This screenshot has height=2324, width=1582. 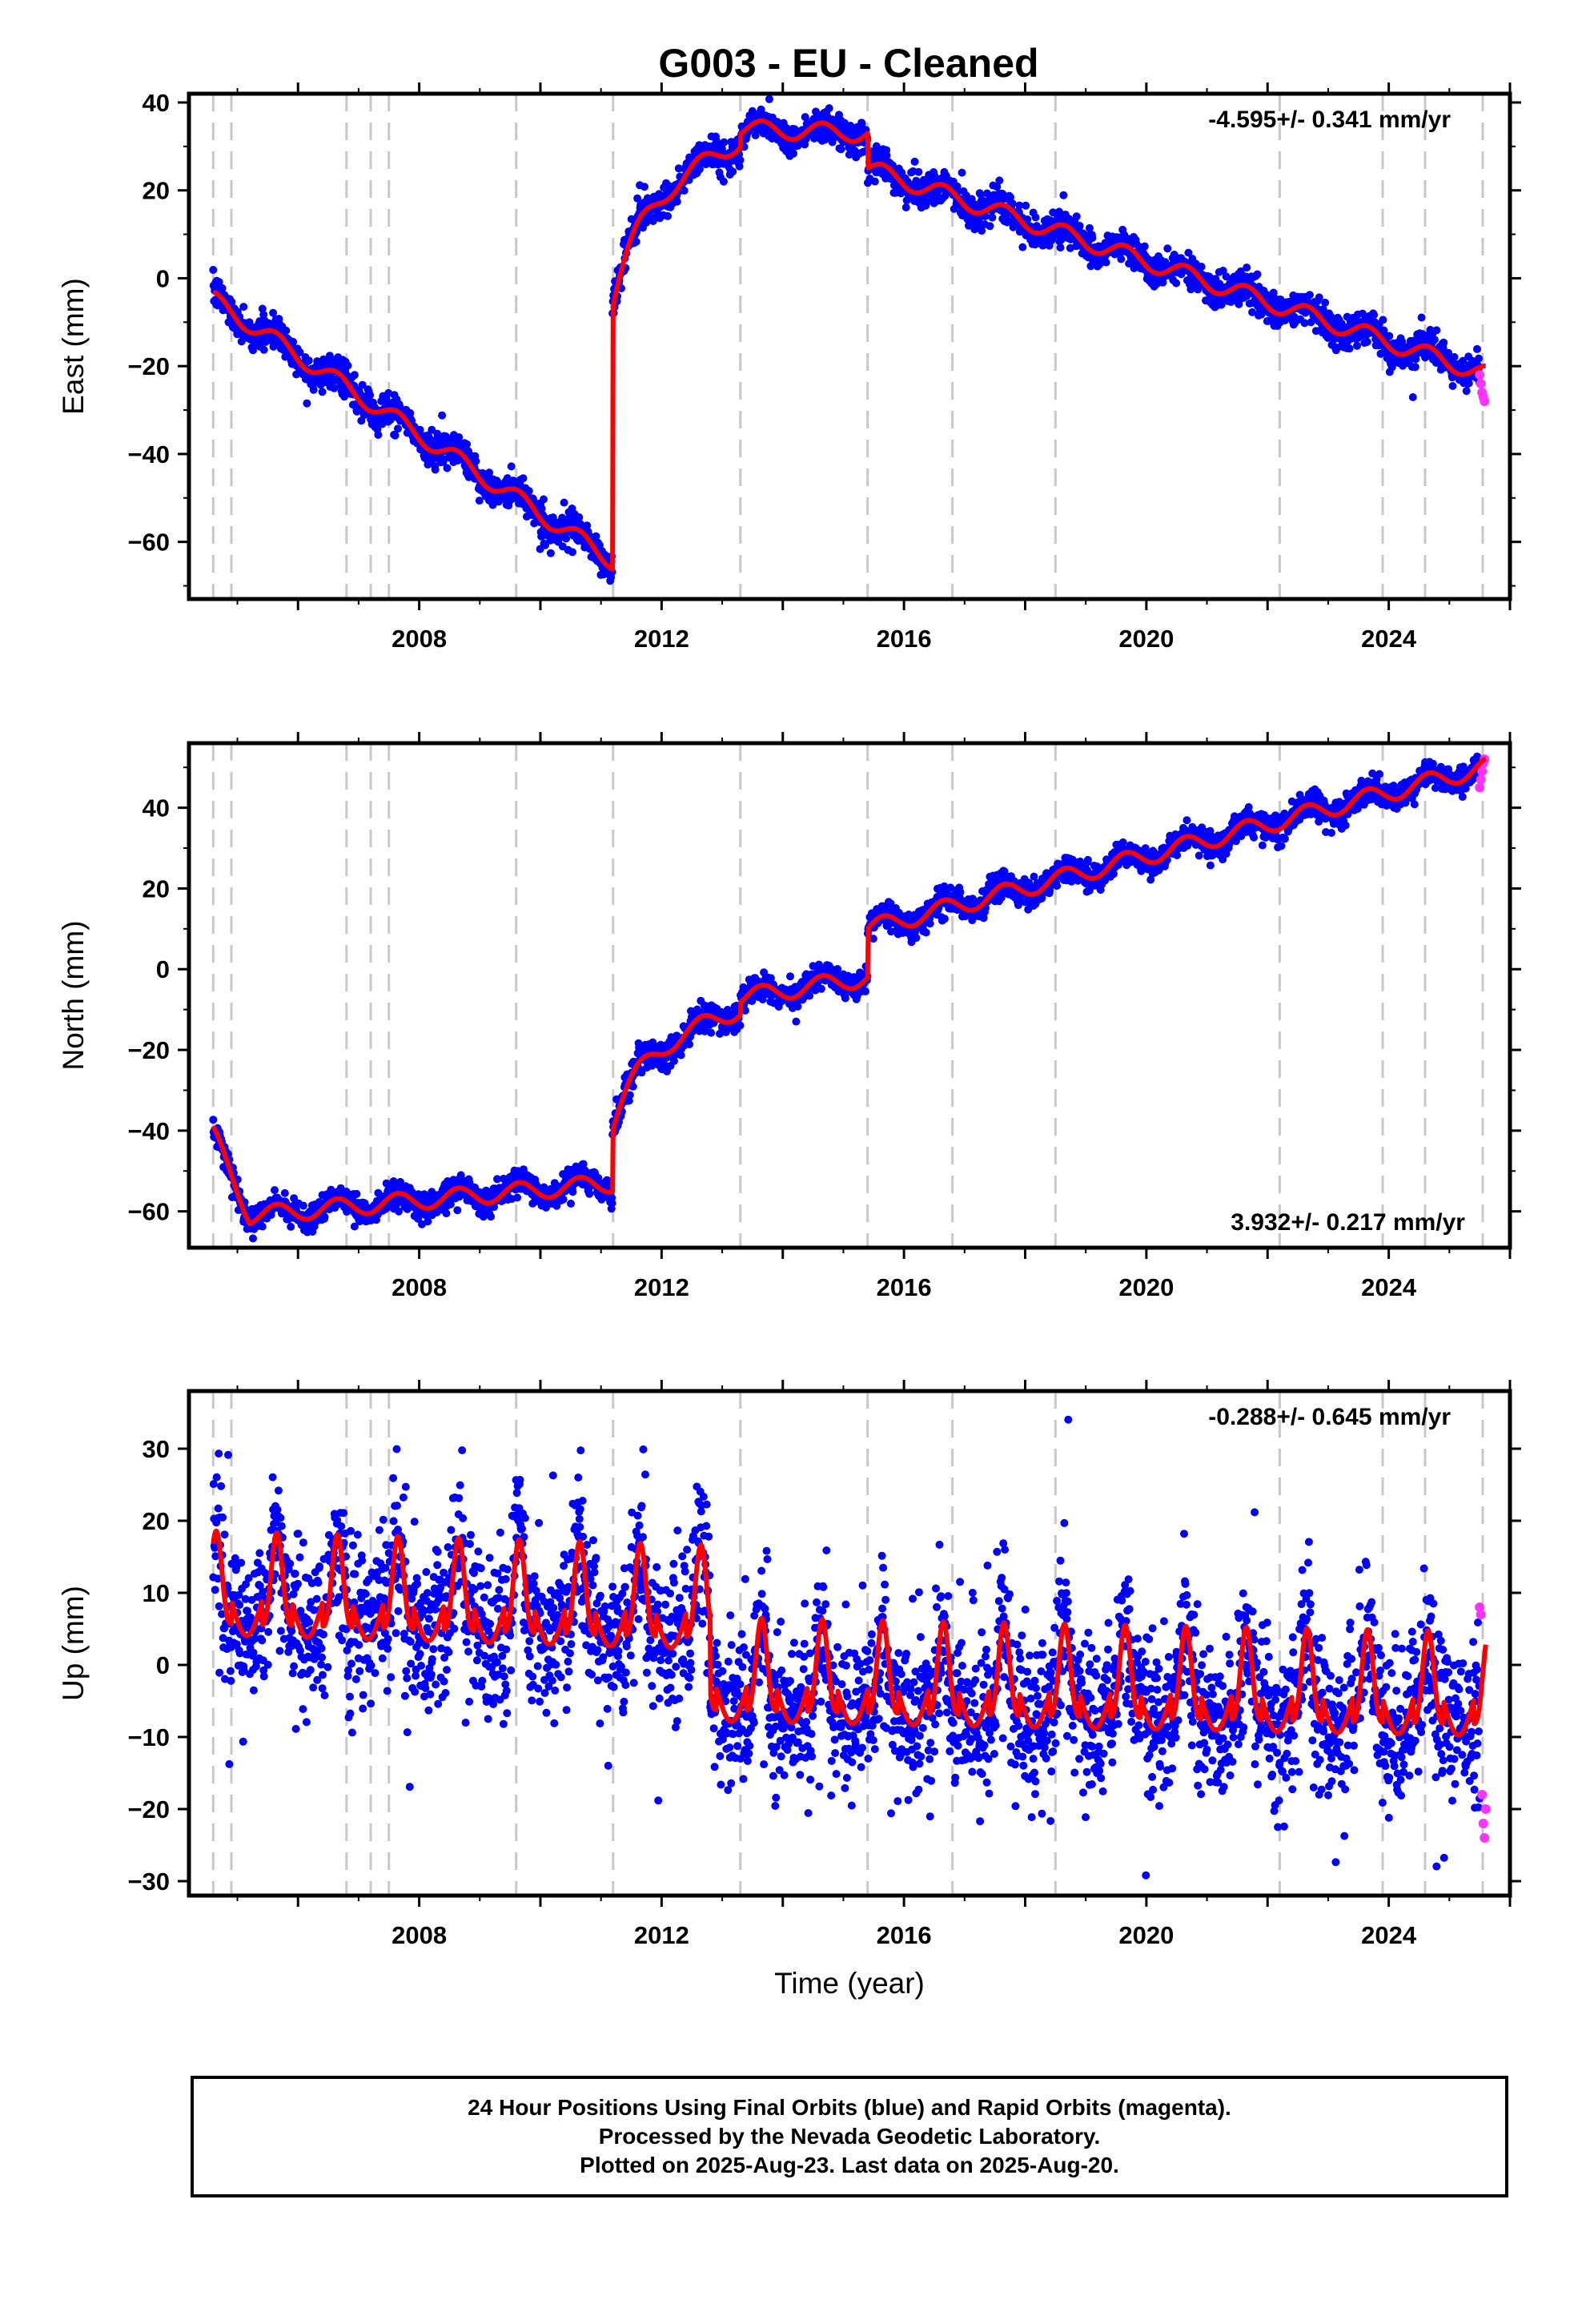 What do you see at coordinates (1146, 639) in the screenshot?
I see `x-tick-label: 2020` at bounding box center [1146, 639].